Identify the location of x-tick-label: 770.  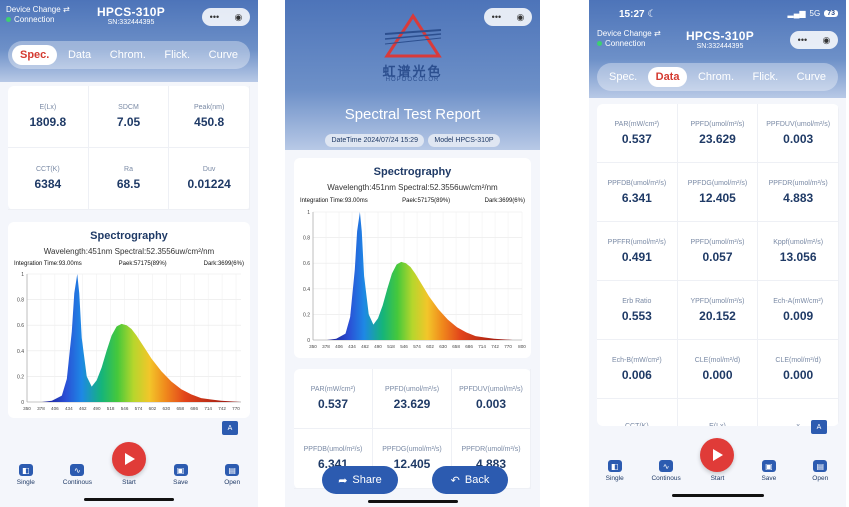
(236, 408).